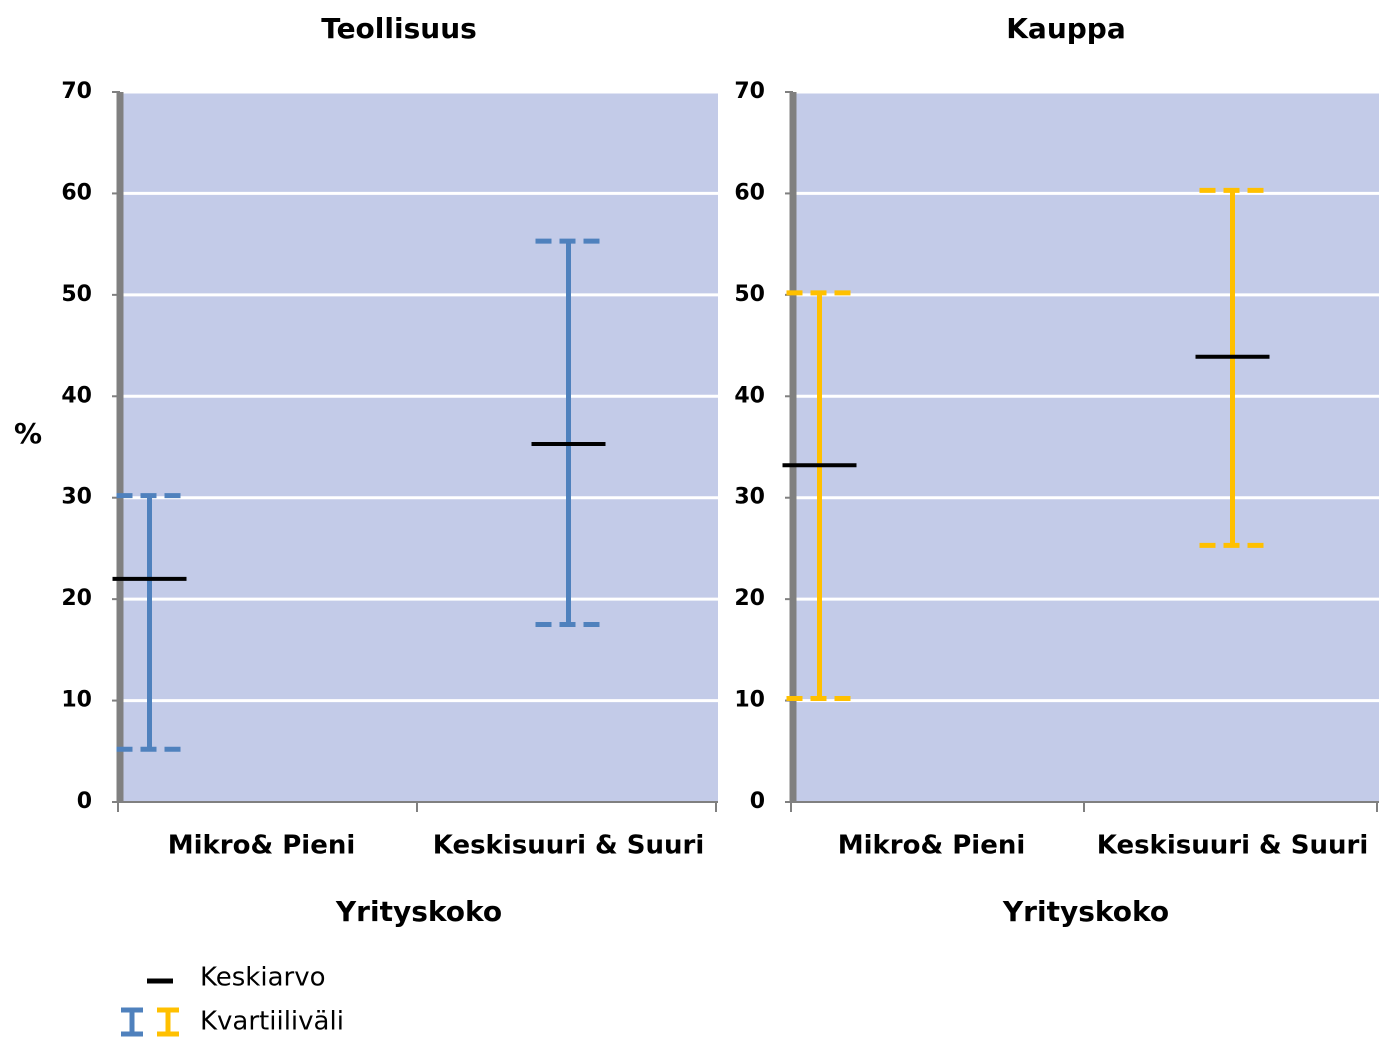 This screenshot has height=1037, width=1379. What do you see at coordinates (1066, 28) in the screenshot?
I see `chart-title: Kauppa` at bounding box center [1066, 28].